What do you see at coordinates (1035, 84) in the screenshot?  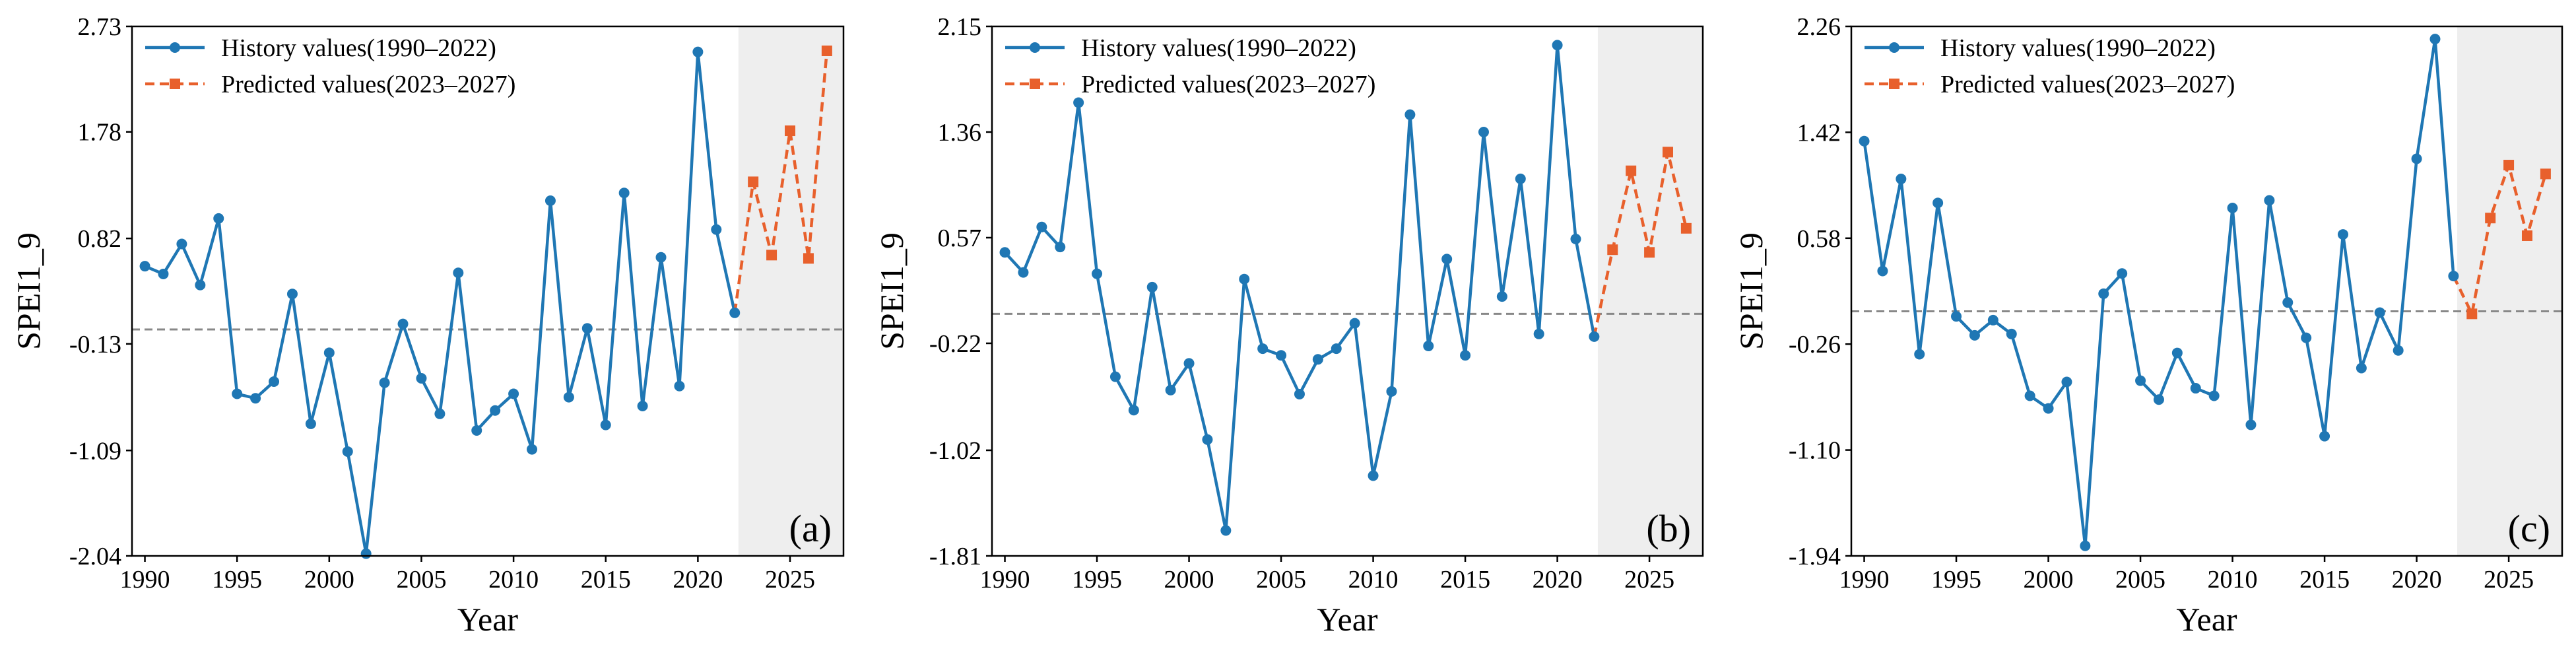 I see `legend-marker` at bounding box center [1035, 84].